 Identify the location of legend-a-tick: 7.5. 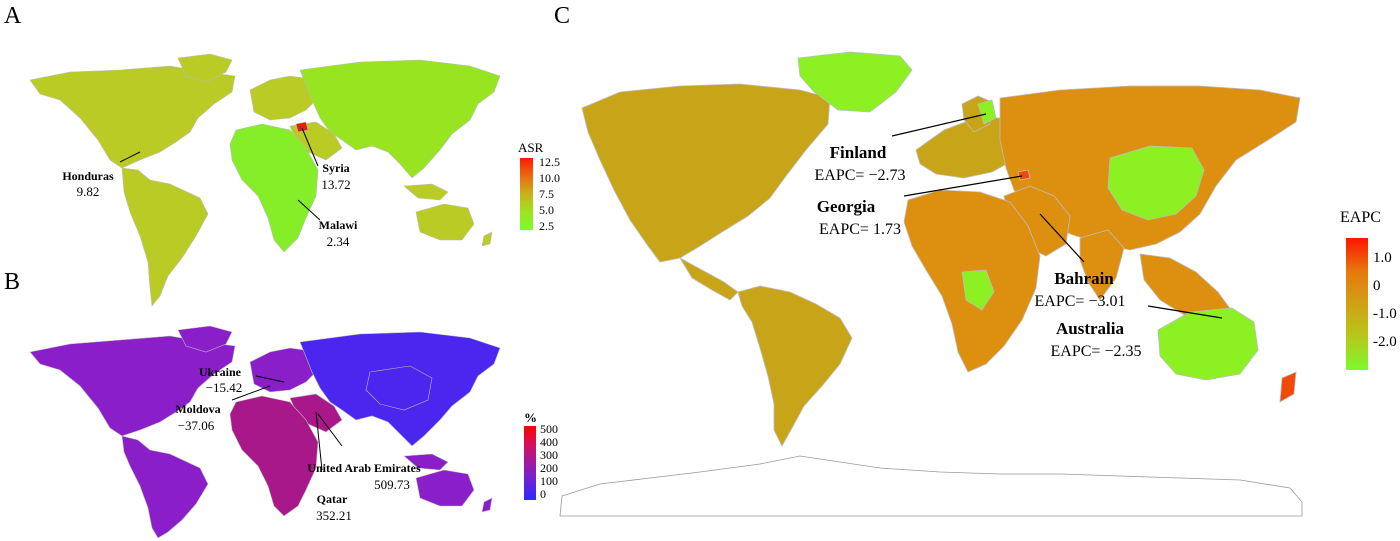
(546, 194).